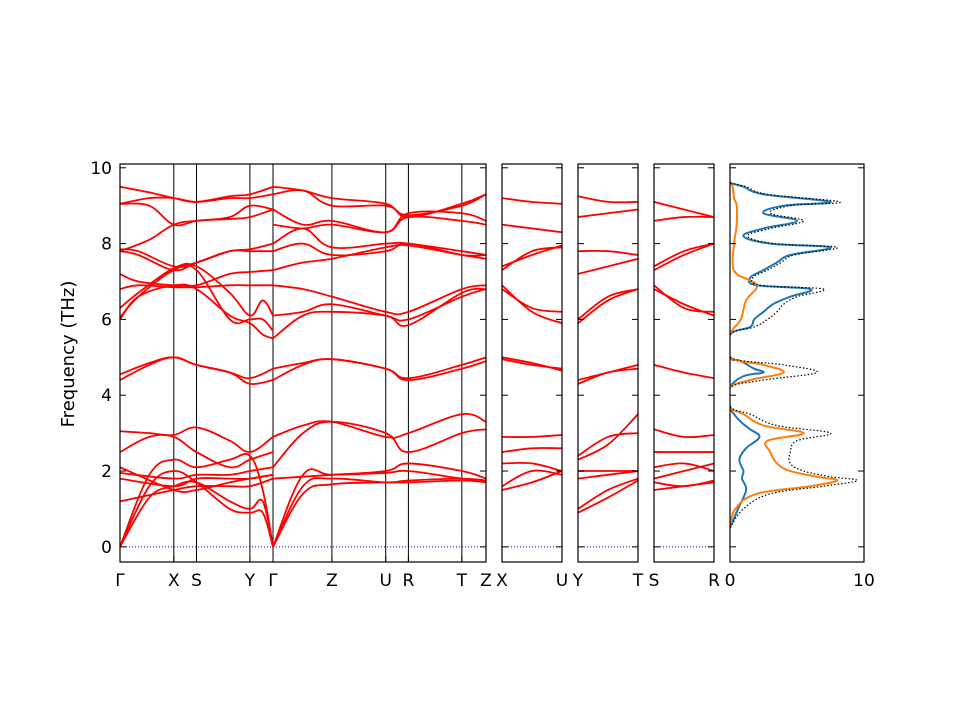 The image size is (960, 720). I want to click on dos-x-tick-label: 0, so click(730, 581).